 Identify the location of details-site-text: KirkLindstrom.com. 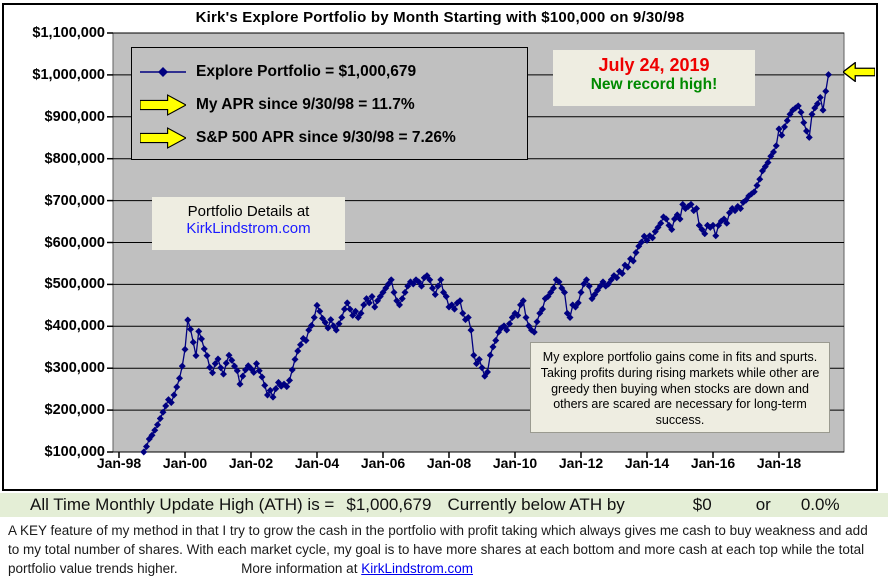
(248, 228).